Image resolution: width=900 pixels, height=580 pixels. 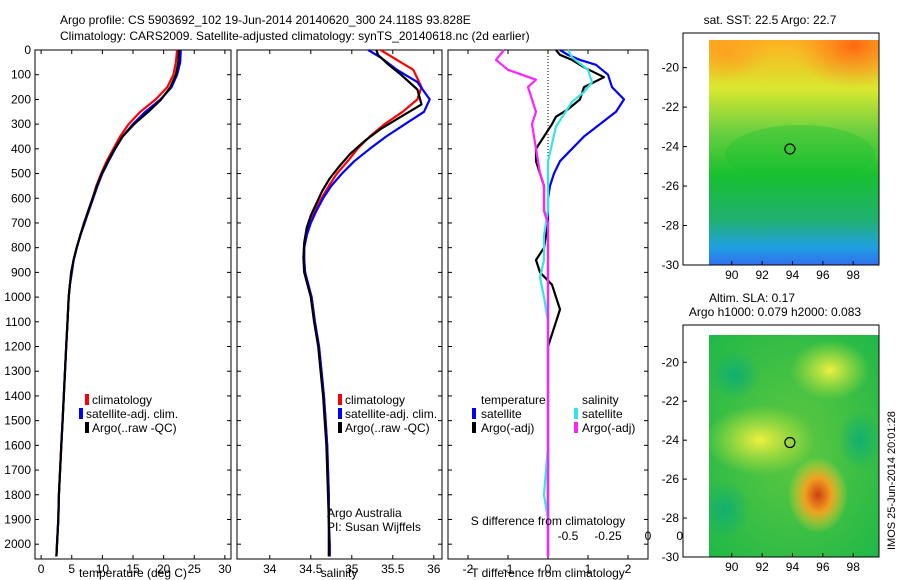 What do you see at coordinates (364, 513) in the screenshot?
I see `annotation-line-1: Argo Australia` at bounding box center [364, 513].